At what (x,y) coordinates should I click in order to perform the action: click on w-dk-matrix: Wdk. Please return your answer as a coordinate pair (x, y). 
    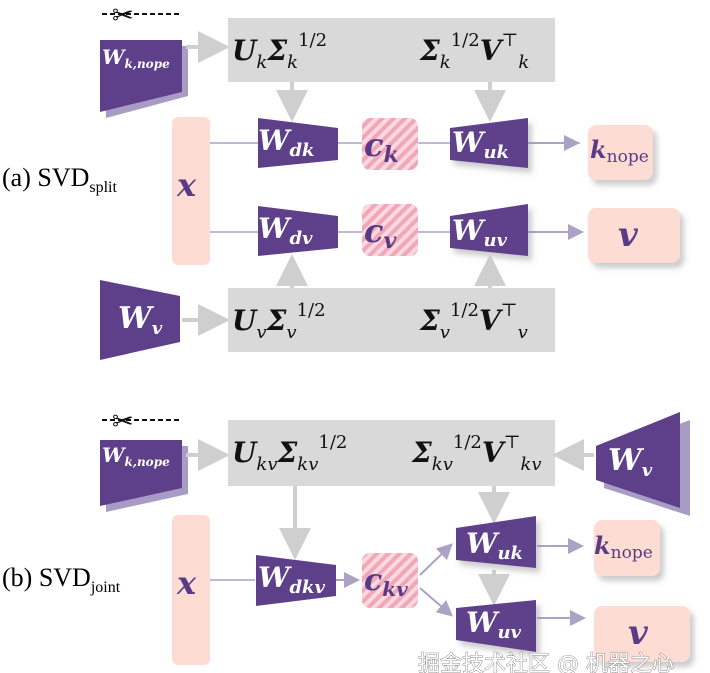
    Looking at the image, I should click on (298, 143).